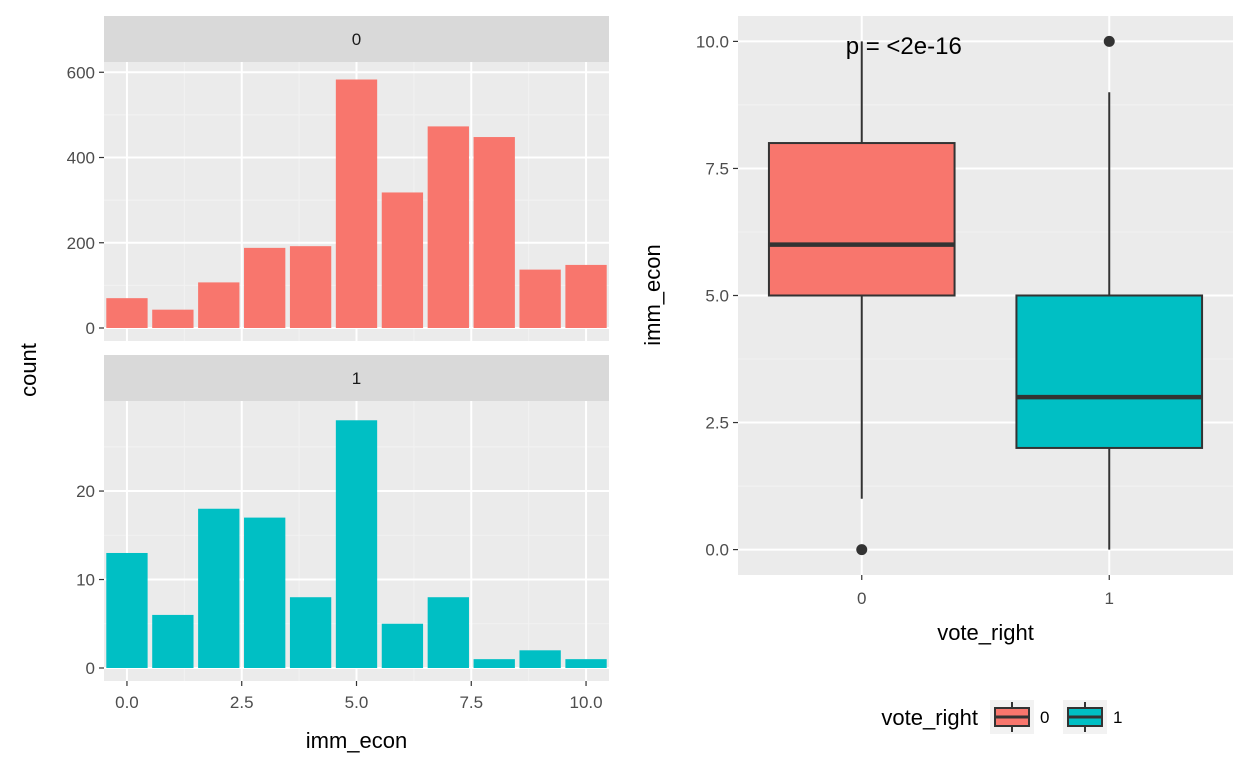  I want to click on x-tick-label: 7.5, so click(471, 702).